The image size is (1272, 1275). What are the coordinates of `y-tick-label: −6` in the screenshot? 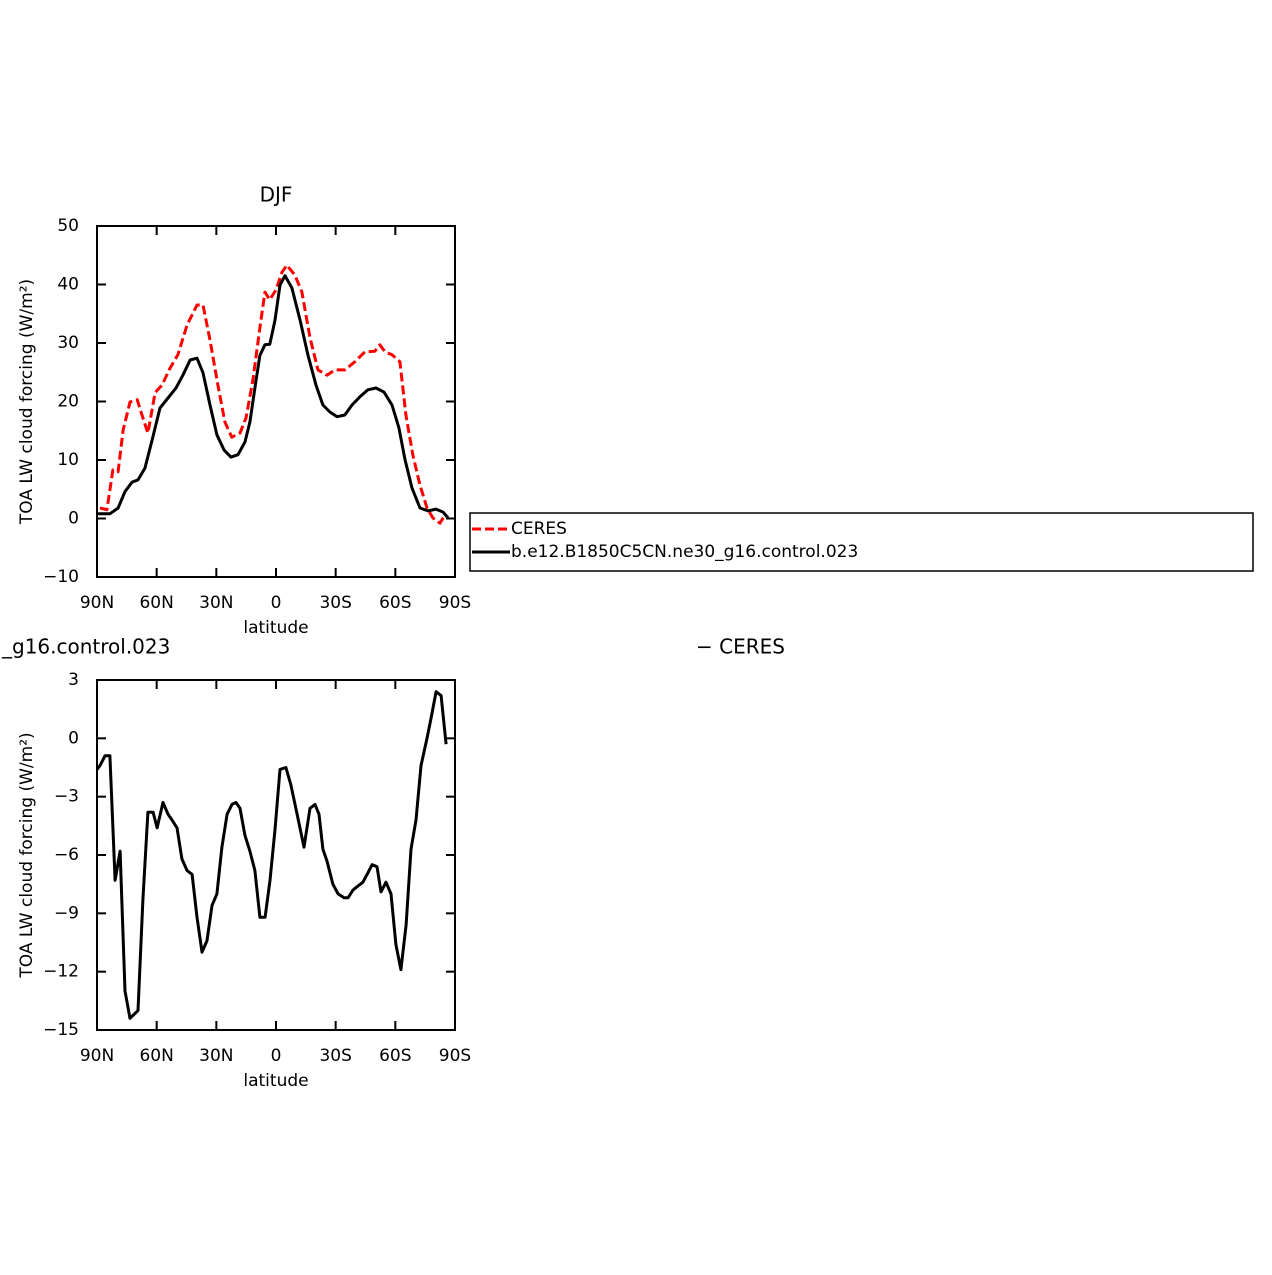 It's located at (66, 855).